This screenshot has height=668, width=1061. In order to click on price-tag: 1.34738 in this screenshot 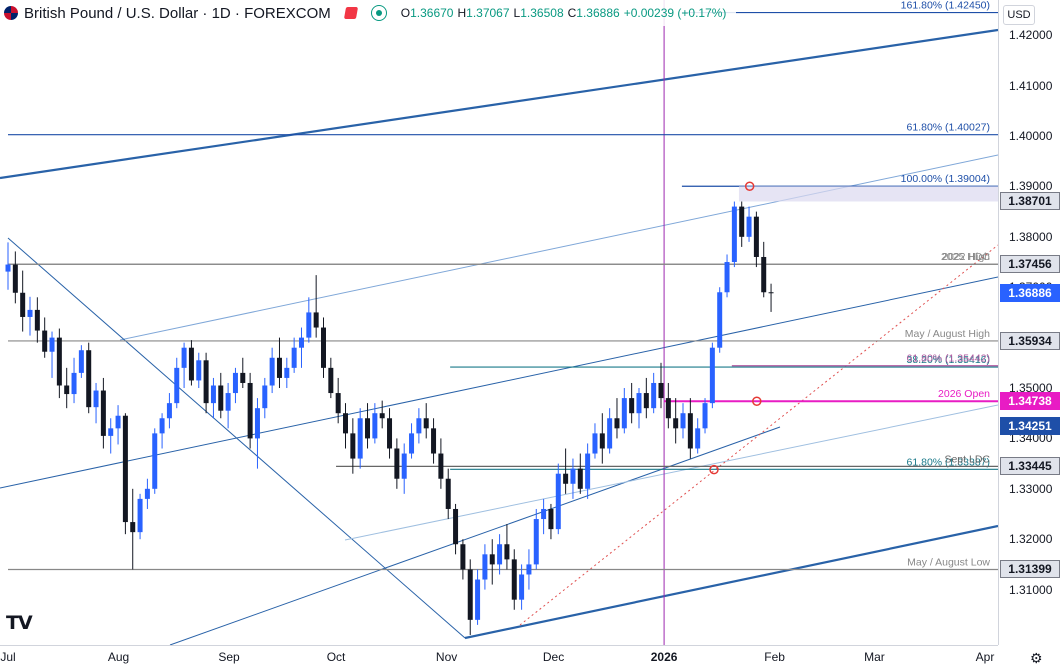, I will do `click(1030, 401)`.